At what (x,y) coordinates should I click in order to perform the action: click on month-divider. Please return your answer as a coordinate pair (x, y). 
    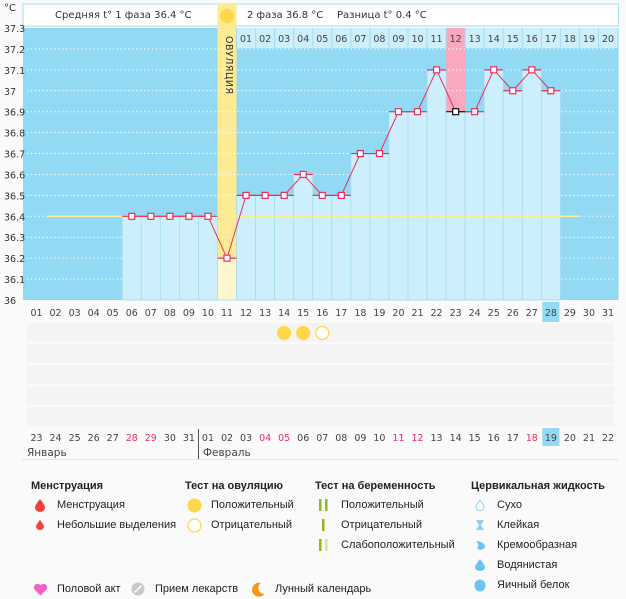
    Looking at the image, I should click on (198, 444).